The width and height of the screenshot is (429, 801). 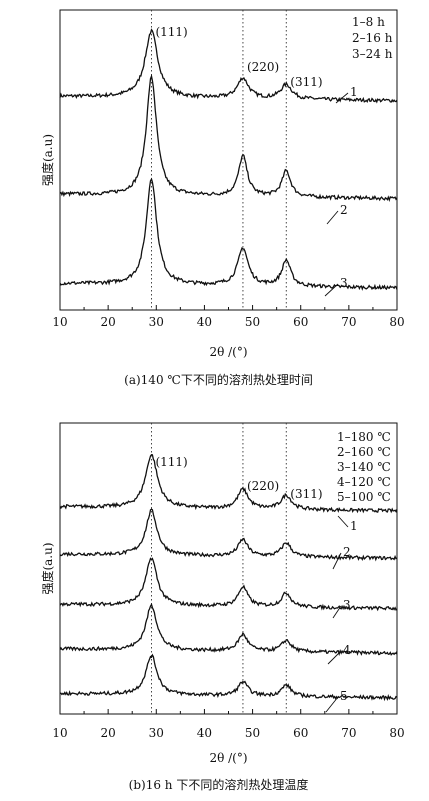 What do you see at coordinates (364, 452) in the screenshot?
I see `panel-b-legend-entry-2: 2–160 ℃` at bounding box center [364, 452].